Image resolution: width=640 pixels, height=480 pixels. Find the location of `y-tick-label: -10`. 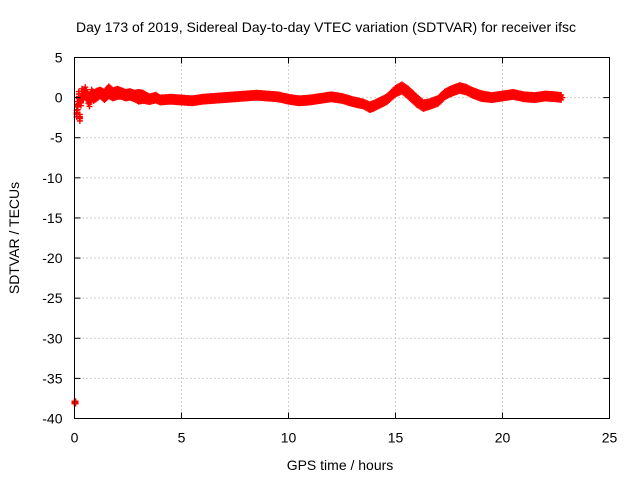

y-tick-label: -10 is located at coordinates (52, 178).